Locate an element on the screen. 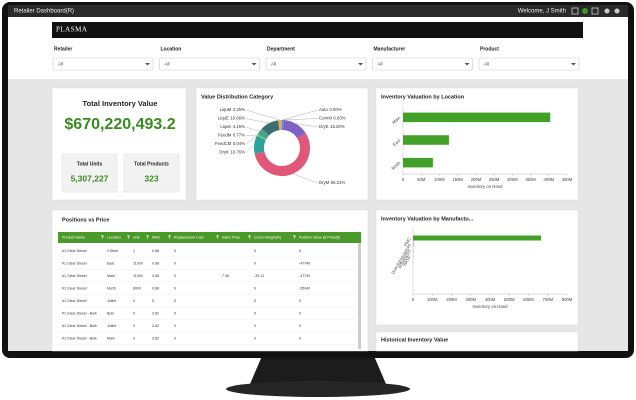 This screenshot has width=636, height=400. y-tick-label: East is located at coordinates (397, 142).